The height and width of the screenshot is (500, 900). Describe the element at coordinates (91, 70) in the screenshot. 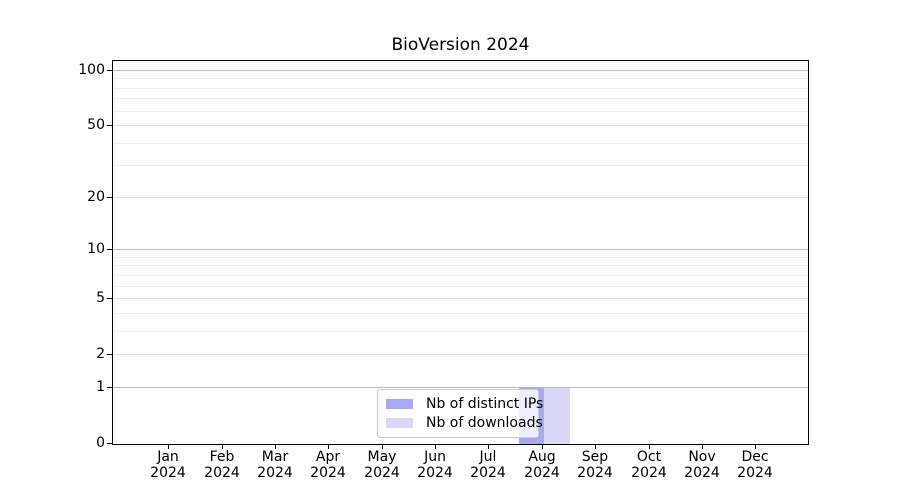

I see `y-tick-label: 100` at that location.